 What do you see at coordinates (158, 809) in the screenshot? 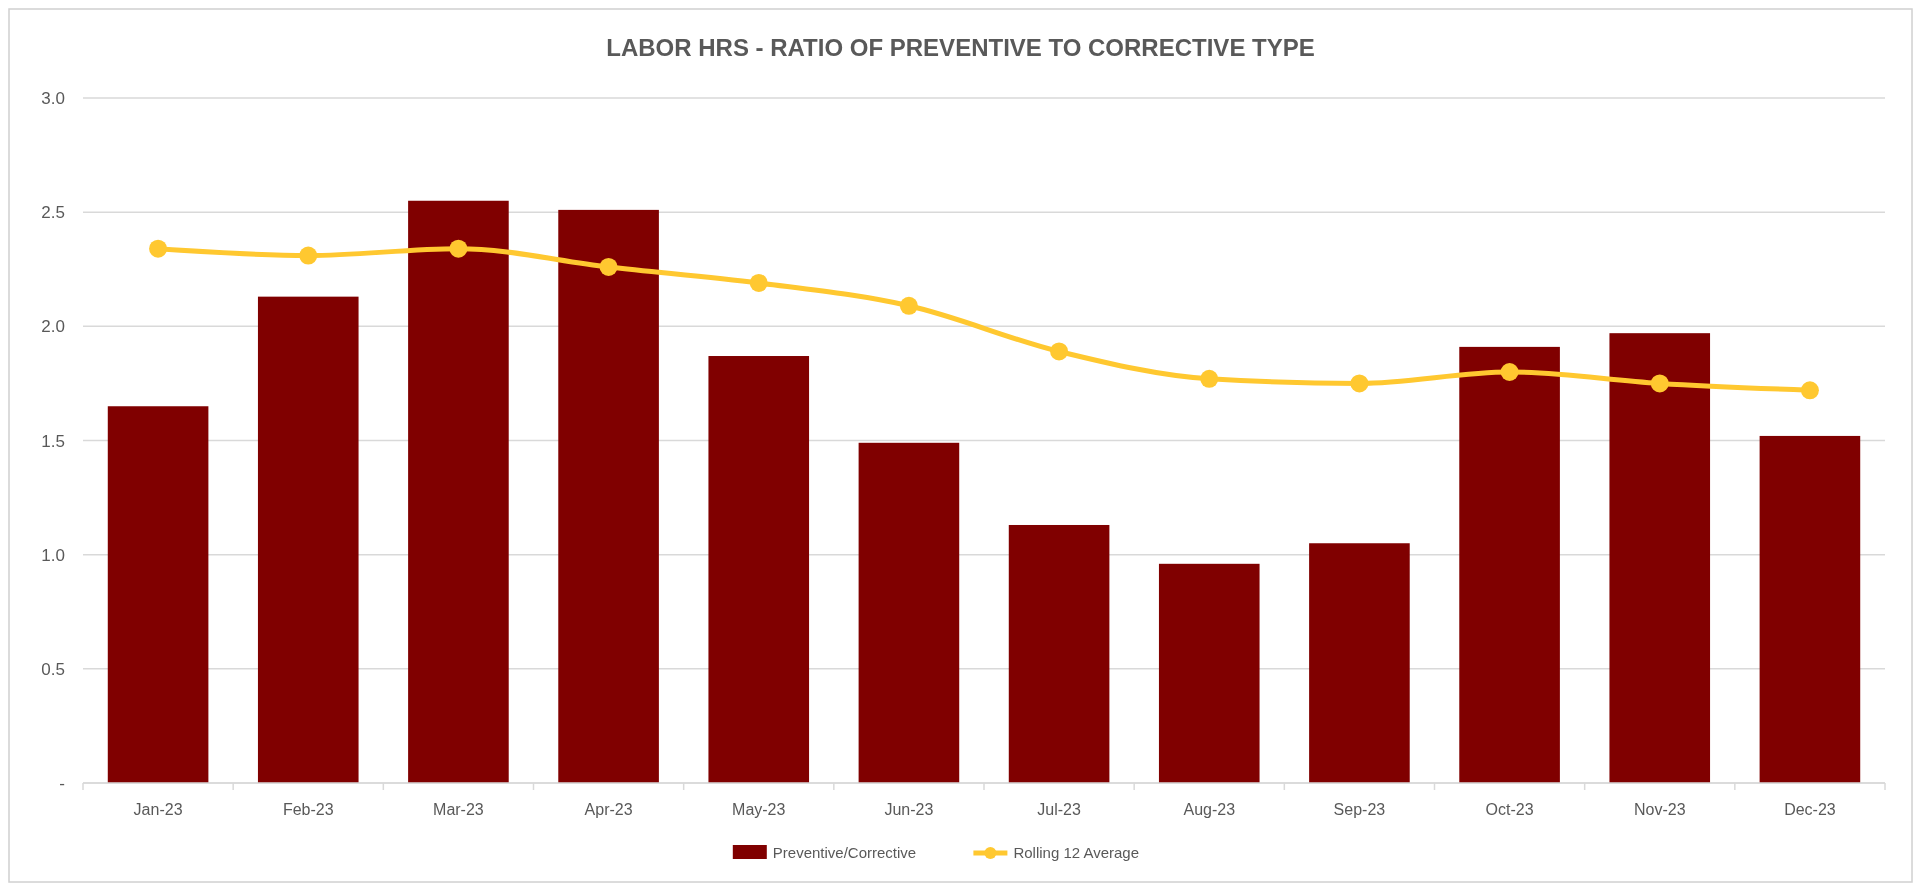
I see `x-tick-label: Jan-23` at bounding box center [158, 809].